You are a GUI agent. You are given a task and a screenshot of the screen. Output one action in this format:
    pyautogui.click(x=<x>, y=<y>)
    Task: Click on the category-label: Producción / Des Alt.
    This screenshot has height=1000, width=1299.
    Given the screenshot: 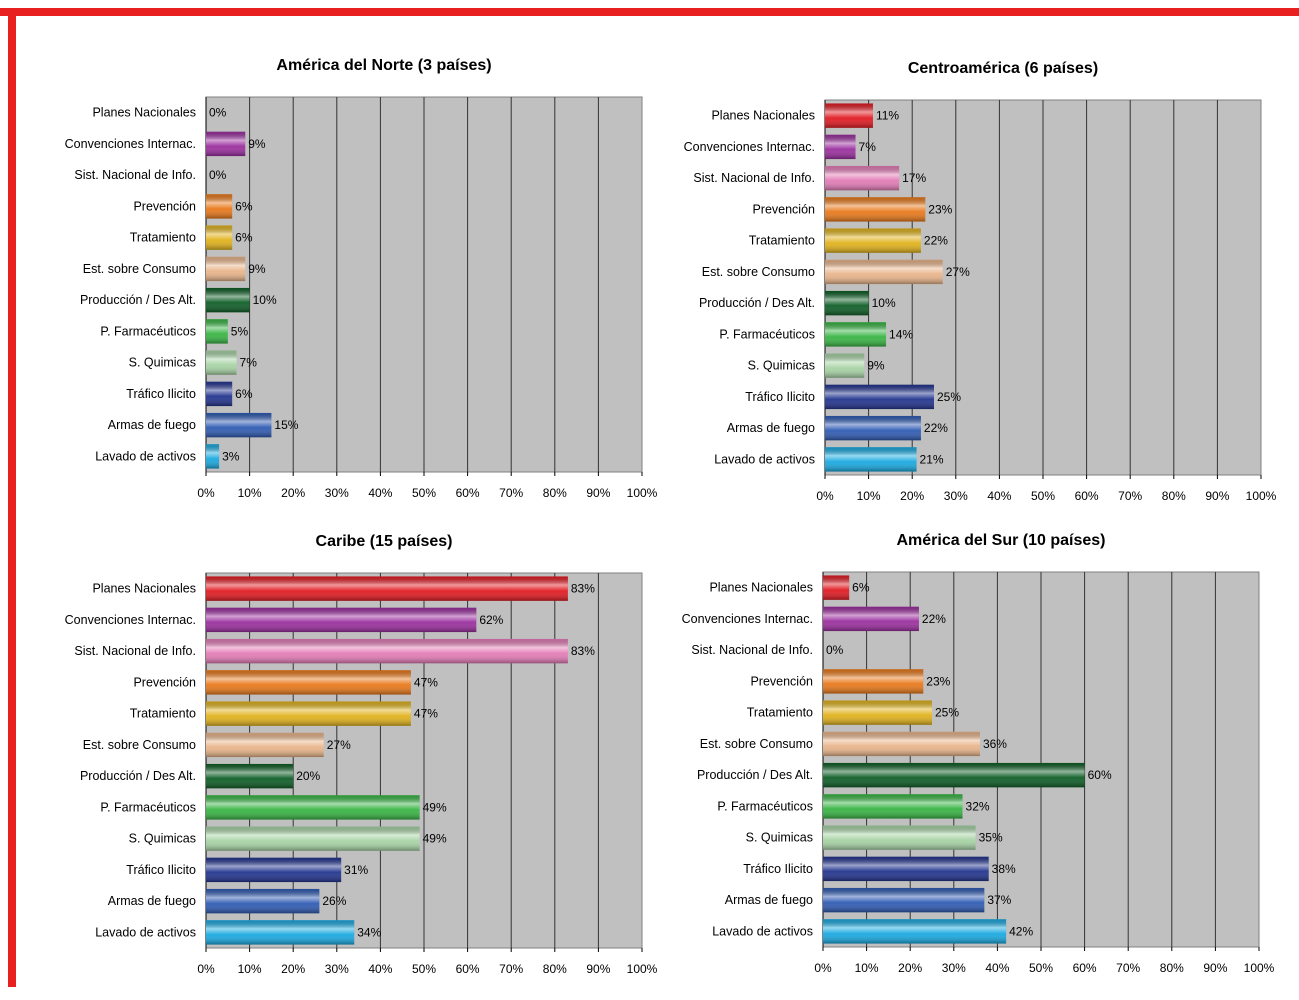 What is the action you would take?
    pyautogui.click(x=138, y=776)
    